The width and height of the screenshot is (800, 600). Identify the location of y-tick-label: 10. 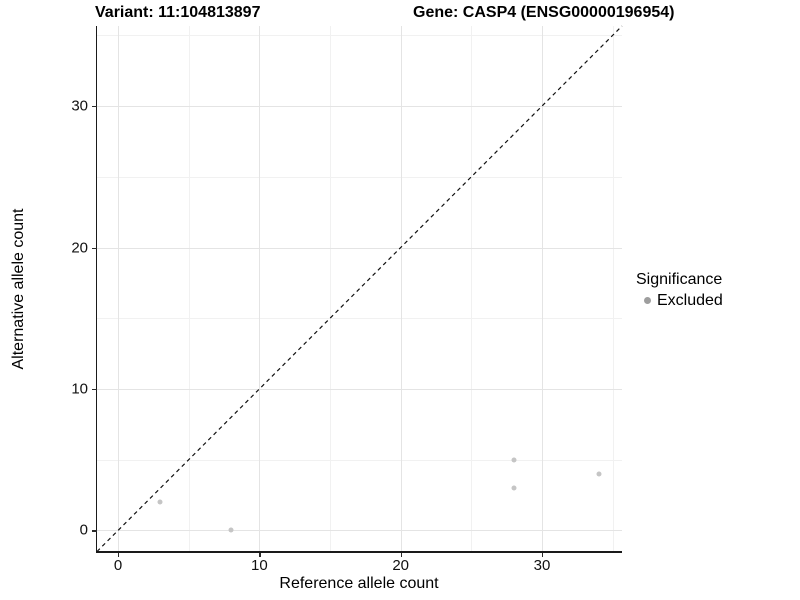
(79, 389).